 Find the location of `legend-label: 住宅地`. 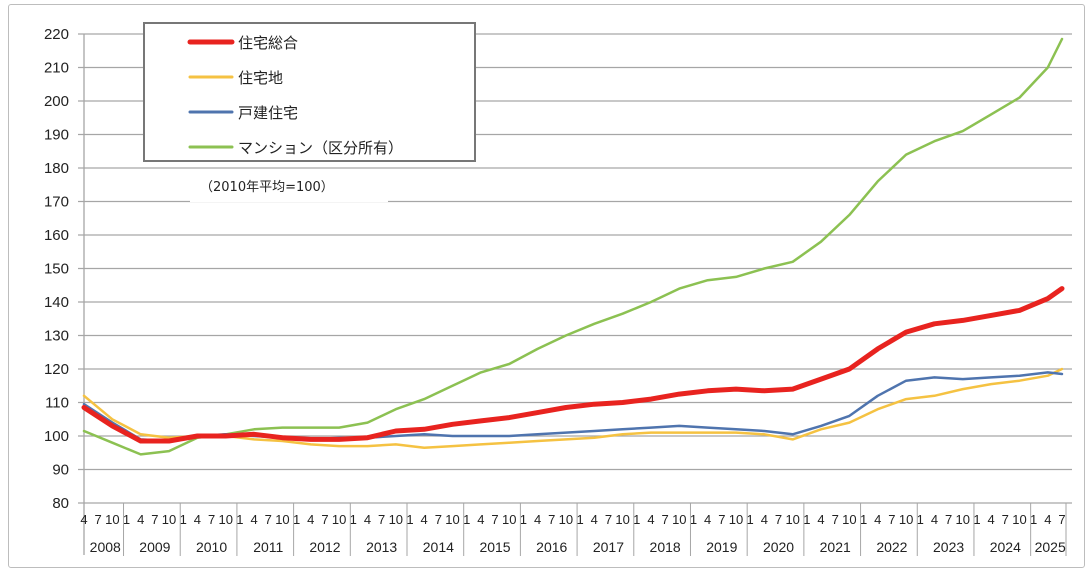

legend-label: 住宅地 is located at coordinates (260, 78).